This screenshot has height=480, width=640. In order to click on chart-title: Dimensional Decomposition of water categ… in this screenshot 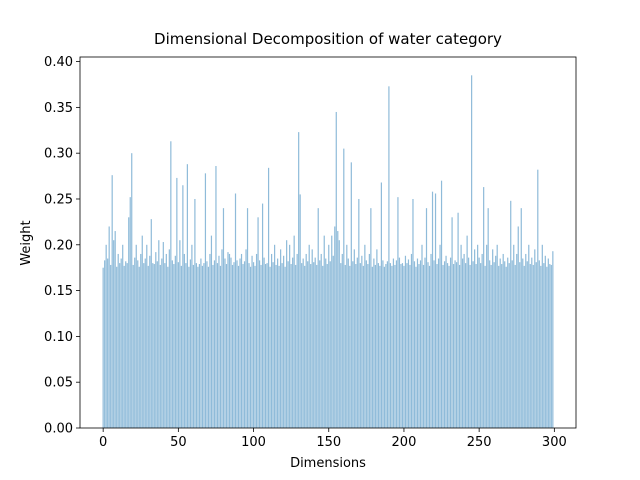, I will do `click(328, 39)`.